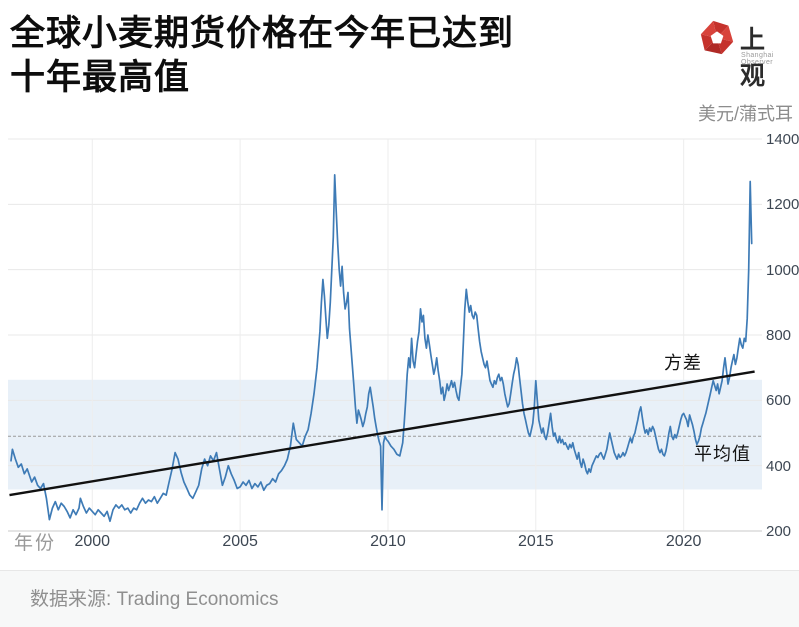  I want to click on y-tick-label: 1000, so click(782, 270).